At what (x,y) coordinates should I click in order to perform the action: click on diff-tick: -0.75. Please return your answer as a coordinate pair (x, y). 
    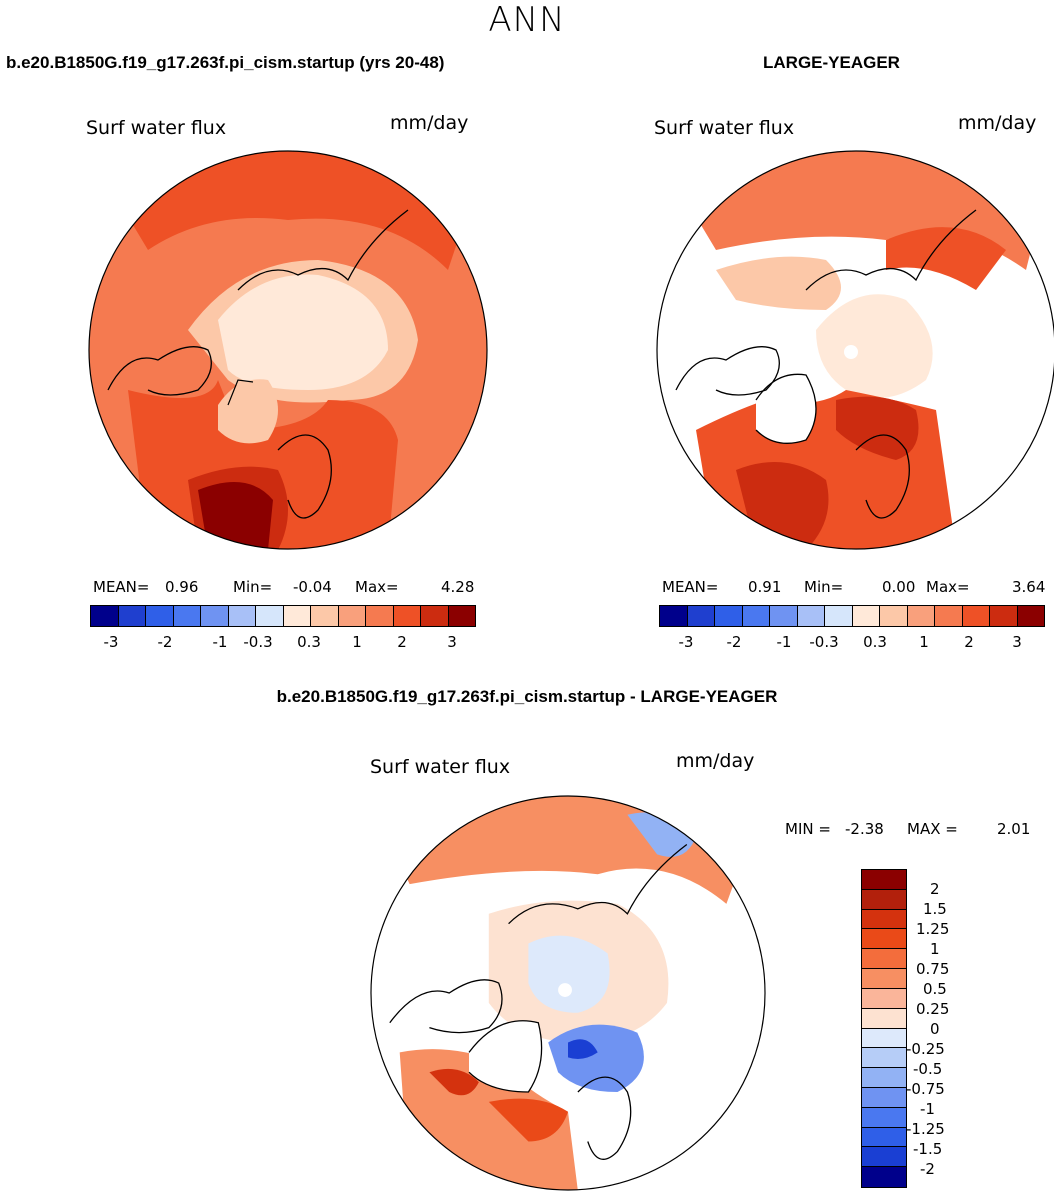
    Looking at the image, I should click on (925, 1089).